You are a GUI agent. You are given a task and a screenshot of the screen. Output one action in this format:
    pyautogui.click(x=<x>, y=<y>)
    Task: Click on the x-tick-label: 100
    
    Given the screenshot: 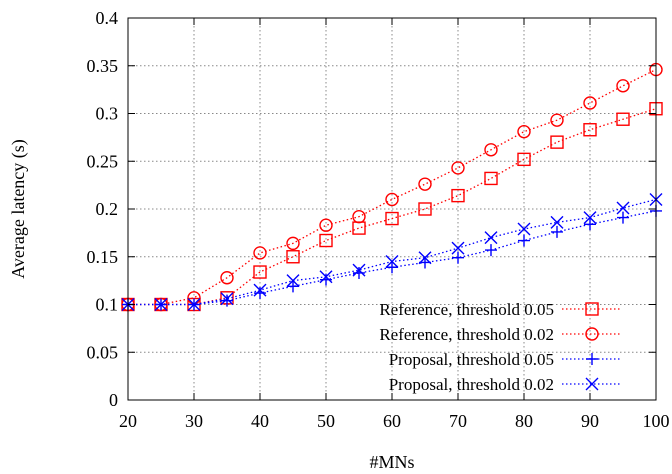 What is the action you would take?
    pyautogui.click(x=656, y=421)
    